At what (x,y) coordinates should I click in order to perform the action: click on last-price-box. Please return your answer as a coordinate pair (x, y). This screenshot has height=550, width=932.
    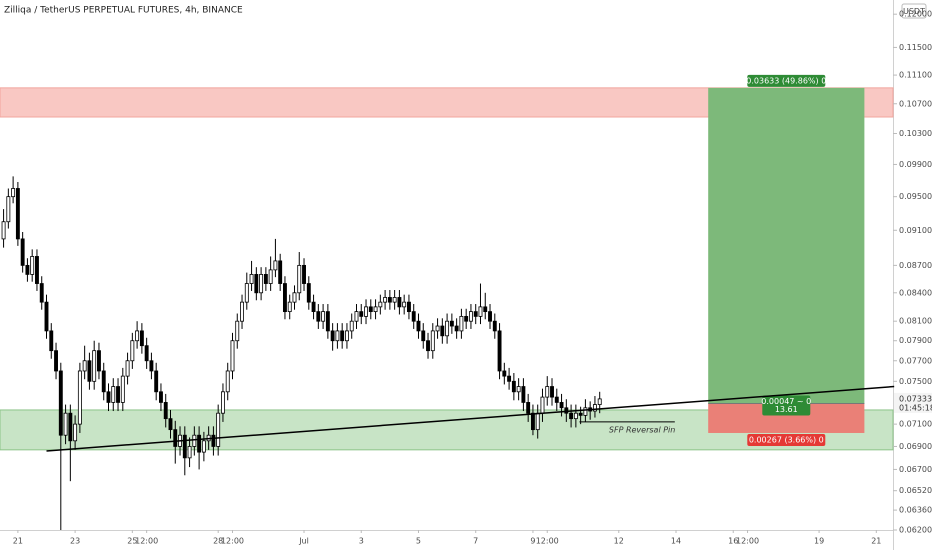
    Looking at the image, I should click on (913, 402).